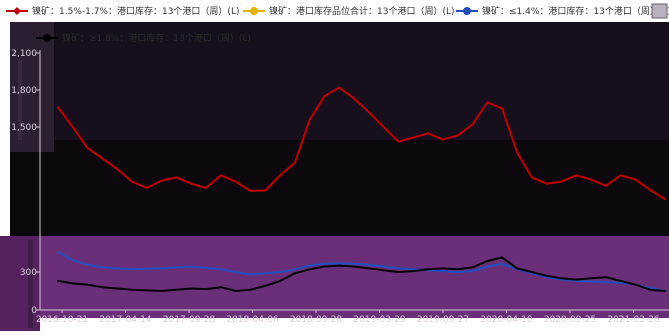 This screenshot has height=335, width=669. I want to click on y-tick-label: 1,800, so click(24, 91).